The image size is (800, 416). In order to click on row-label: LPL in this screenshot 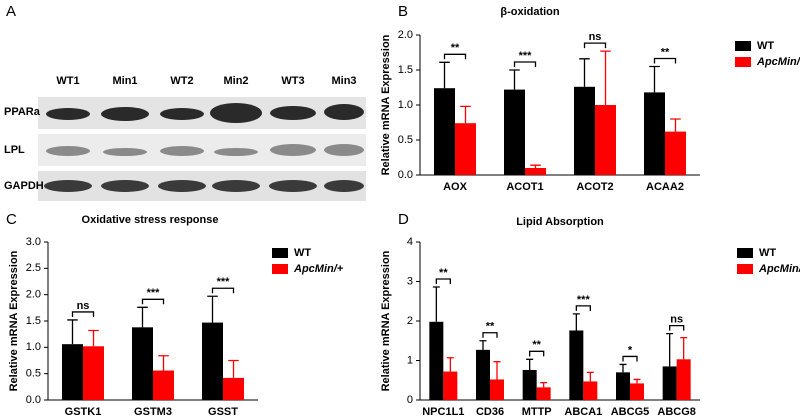, I will do `click(14, 150)`.